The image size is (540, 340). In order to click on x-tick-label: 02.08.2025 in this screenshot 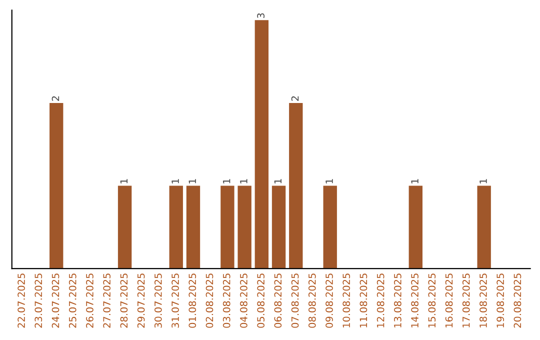, I will do `click(210, 301)`.